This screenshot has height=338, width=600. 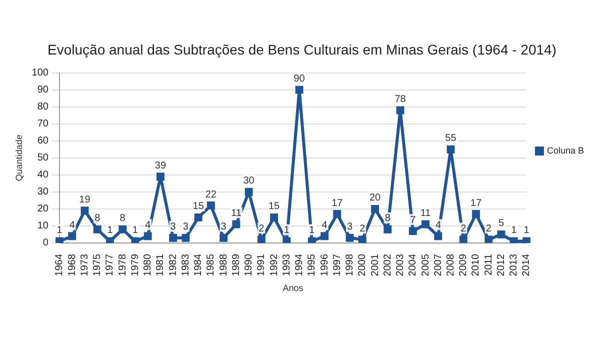 I want to click on legend-label: Coluna B, so click(x=565, y=150).